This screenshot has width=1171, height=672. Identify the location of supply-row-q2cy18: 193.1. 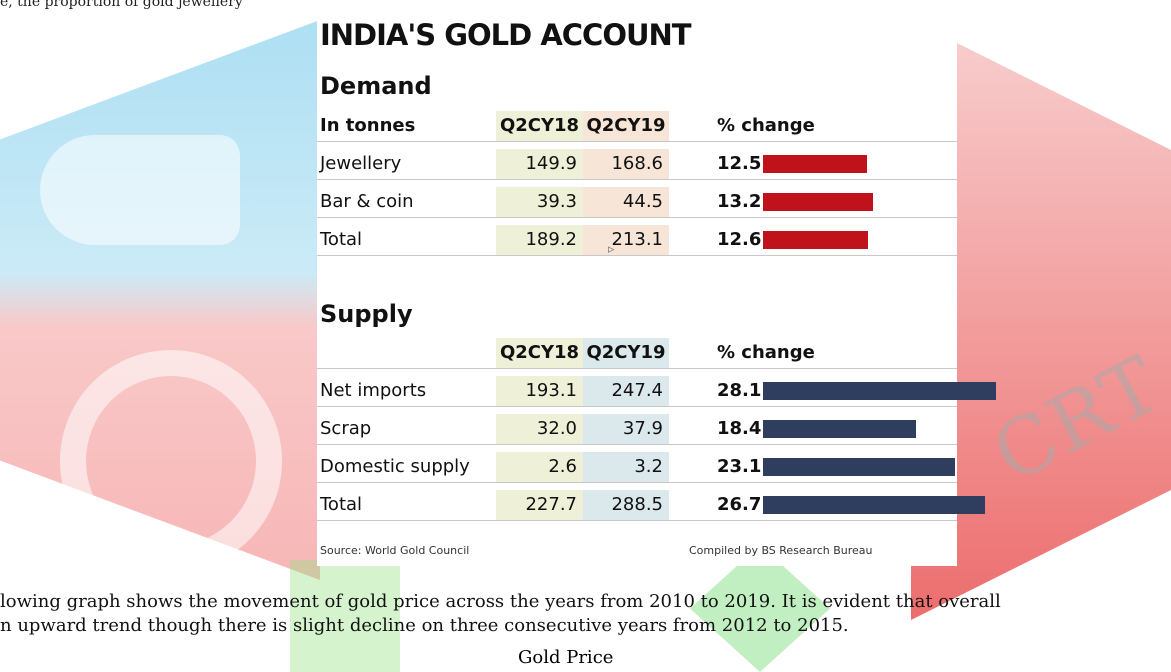
(539, 391).